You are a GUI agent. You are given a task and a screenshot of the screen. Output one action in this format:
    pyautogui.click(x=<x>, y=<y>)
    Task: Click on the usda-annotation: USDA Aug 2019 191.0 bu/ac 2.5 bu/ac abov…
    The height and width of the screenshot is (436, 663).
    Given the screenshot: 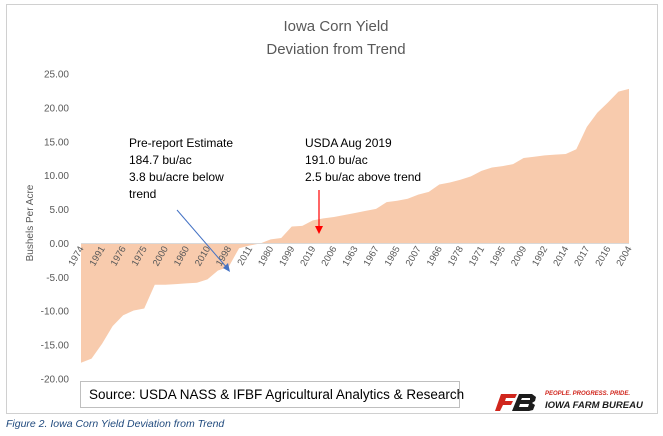 What is the action you would take?
    pyautogui.click(x=363, y=160)
    